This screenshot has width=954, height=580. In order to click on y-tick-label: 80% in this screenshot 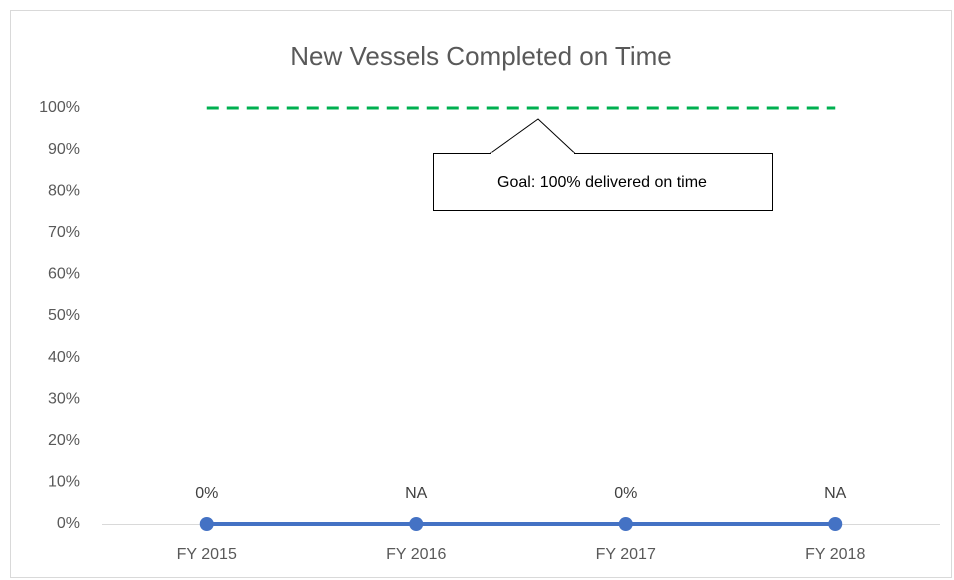, I will do `click(64, 190)`.